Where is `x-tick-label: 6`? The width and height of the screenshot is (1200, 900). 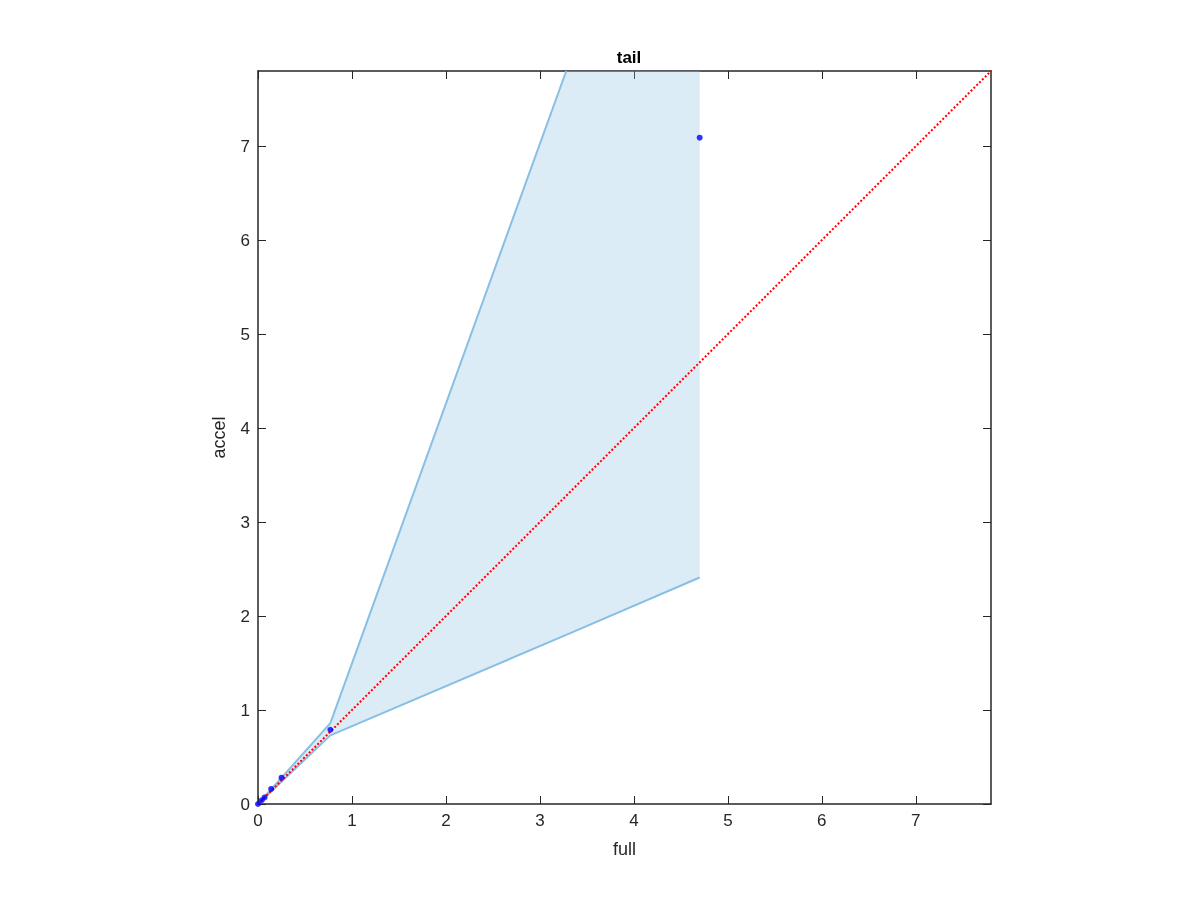 x-tick-label: 6 is located at coordinates (822, 820).